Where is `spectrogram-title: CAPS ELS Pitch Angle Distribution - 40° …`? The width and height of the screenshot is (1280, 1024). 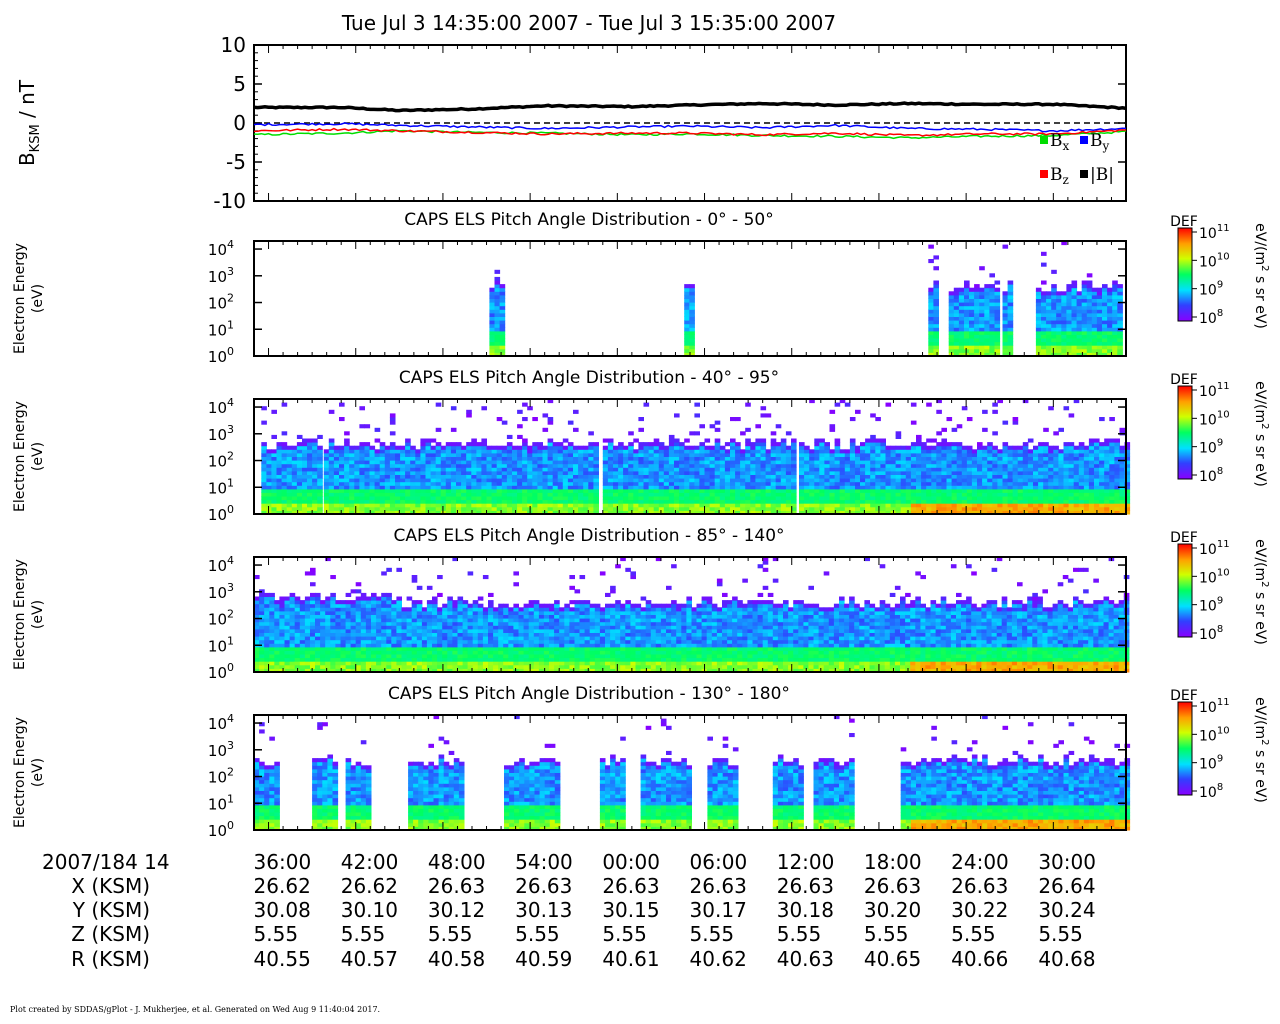
spectrogram-title: CAPS ELS Pitch Angle Distribution - 40° … is located at coordinates (589, 378).